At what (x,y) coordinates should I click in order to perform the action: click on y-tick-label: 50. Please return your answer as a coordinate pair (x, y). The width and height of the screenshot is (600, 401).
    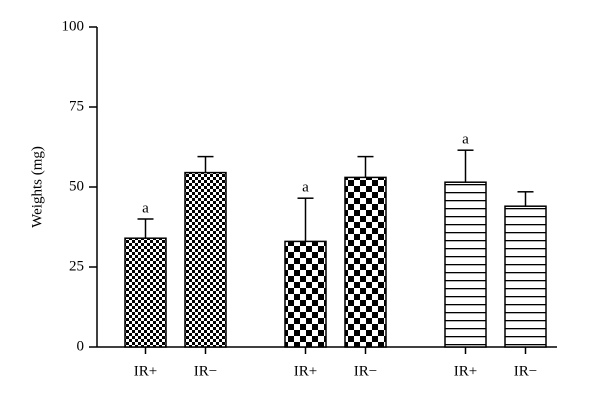
    Looking at the image, I should click on (76, 186).